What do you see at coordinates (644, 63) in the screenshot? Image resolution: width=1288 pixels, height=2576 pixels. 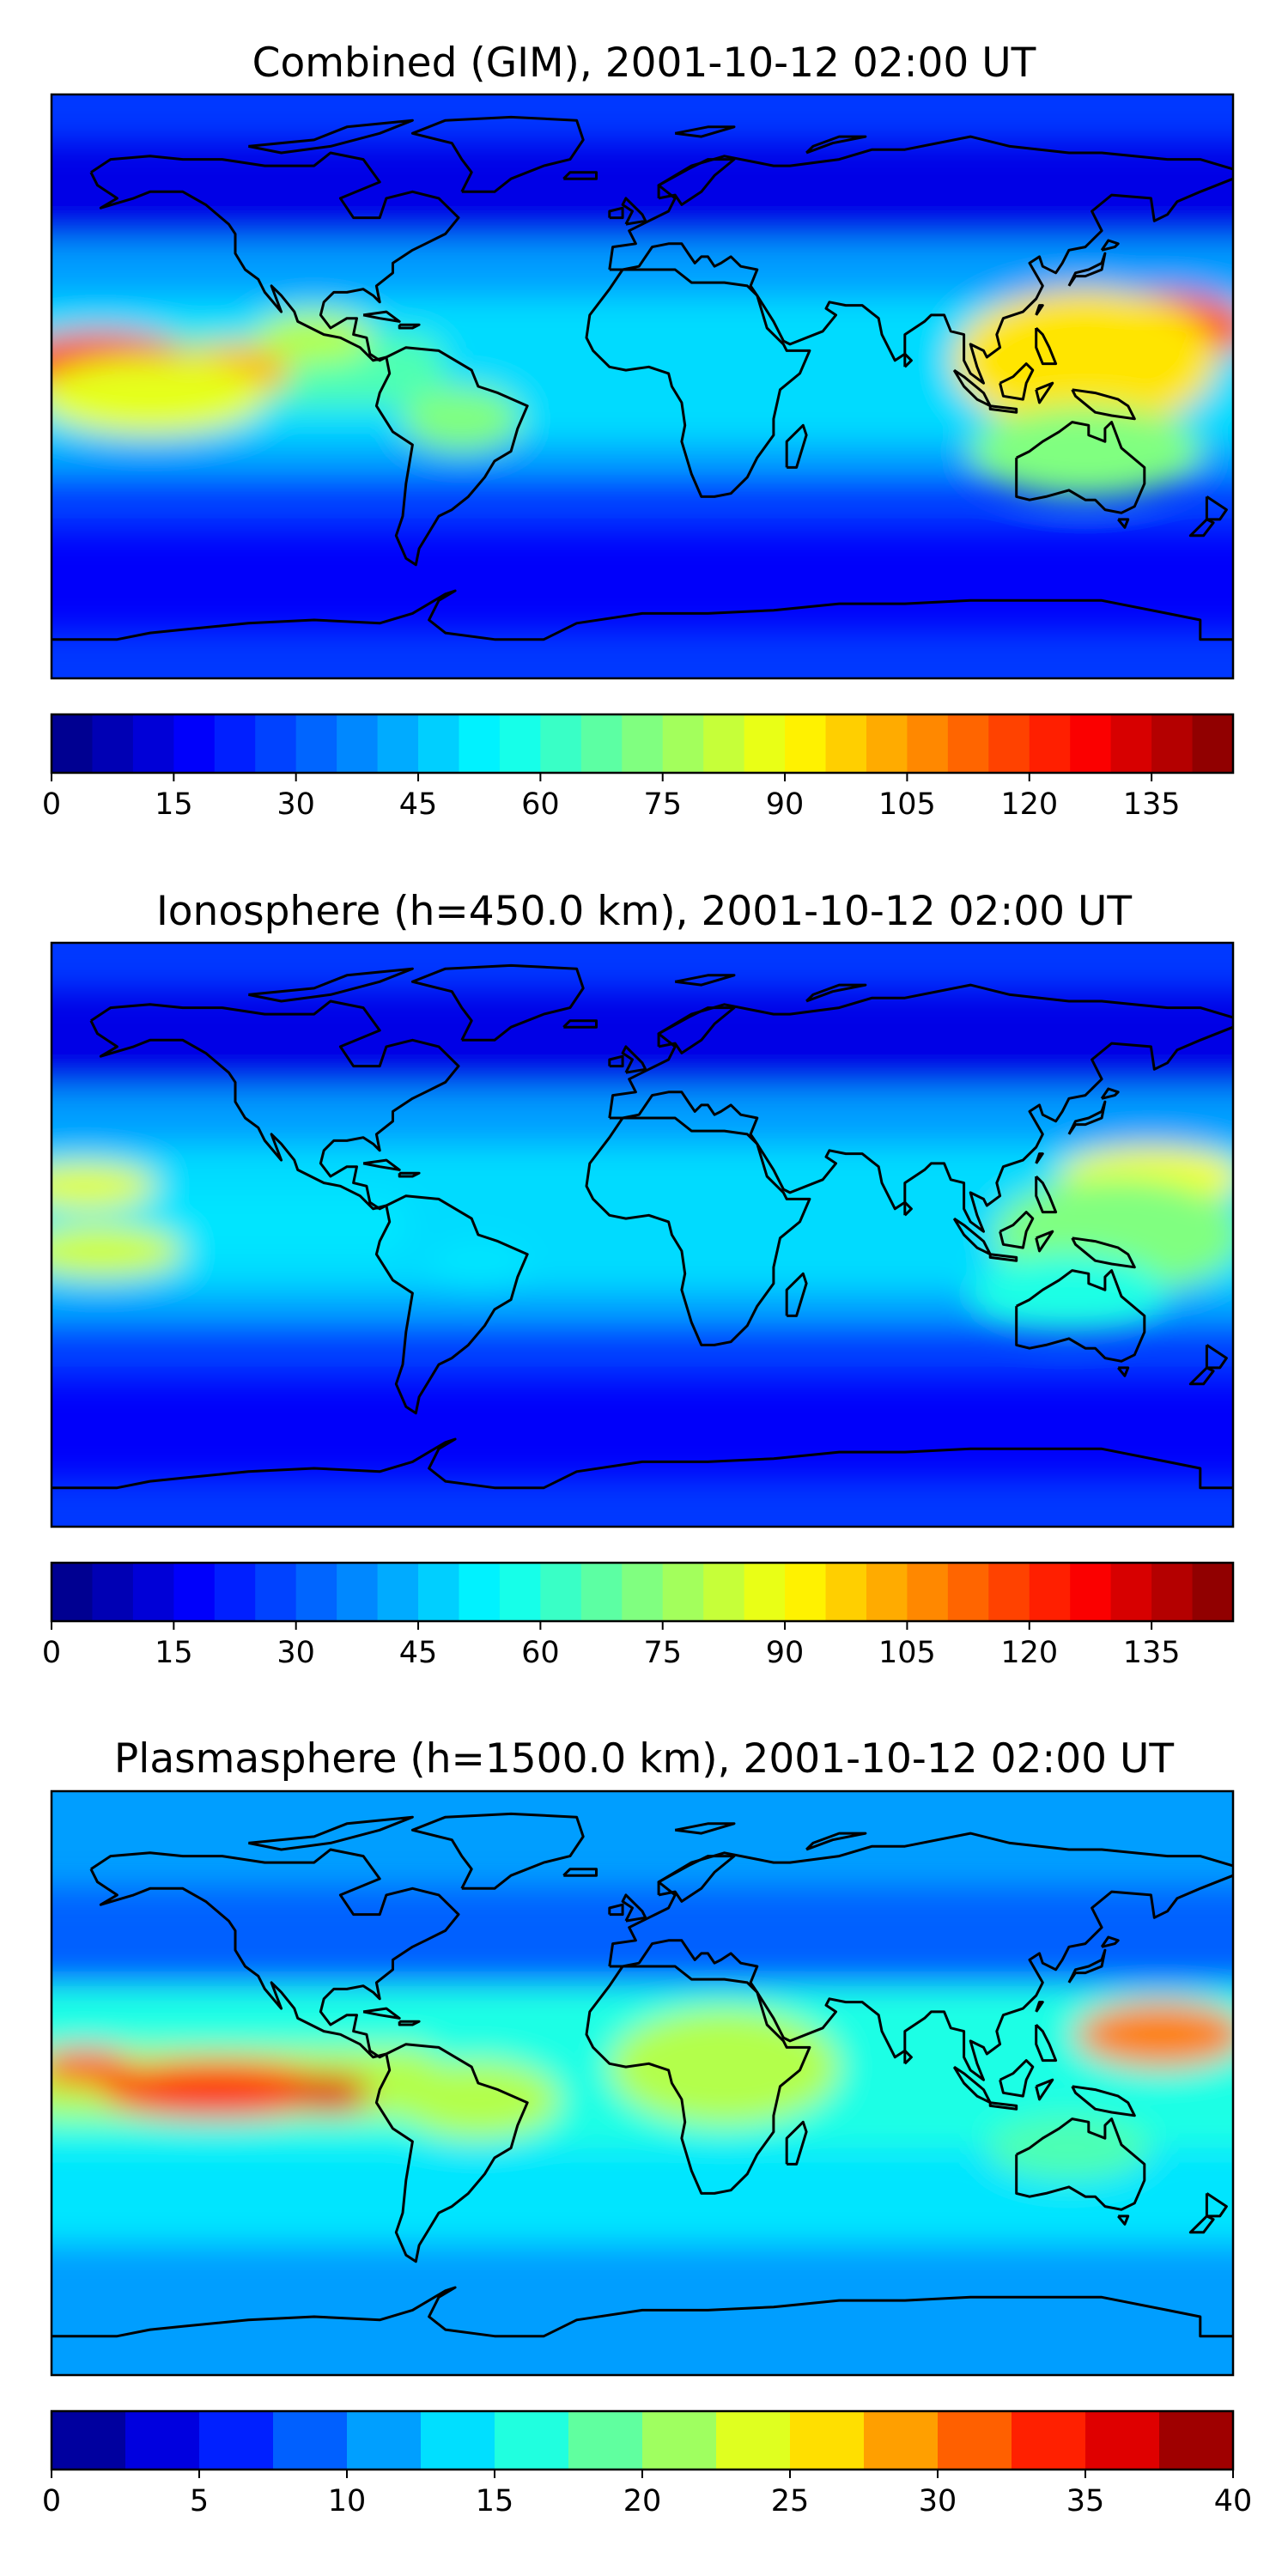 I see `panel-title: Combined (GIM), 2001-10-12 02:00 UT` at bounding box center [644, 63].